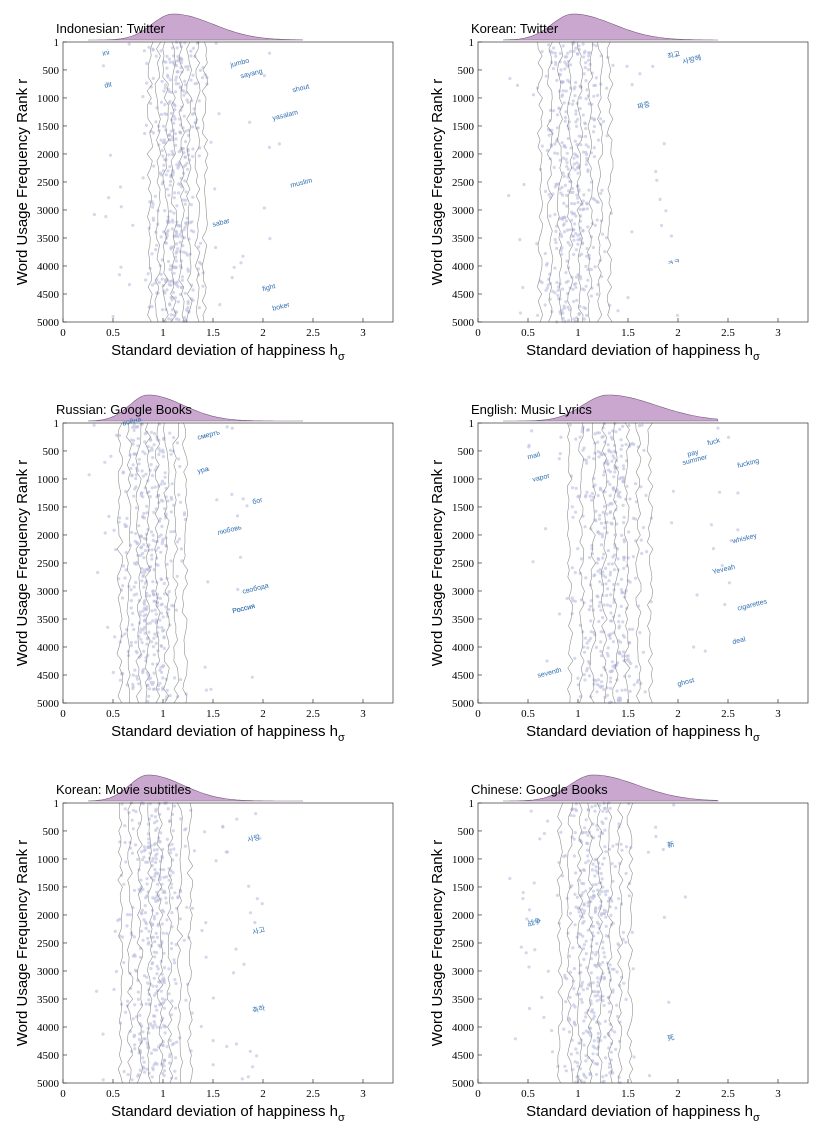  What do you see at coordinates (253, 838) in the screenshot?
I see `word-label: 사랑` at bounding box center [253, 838].